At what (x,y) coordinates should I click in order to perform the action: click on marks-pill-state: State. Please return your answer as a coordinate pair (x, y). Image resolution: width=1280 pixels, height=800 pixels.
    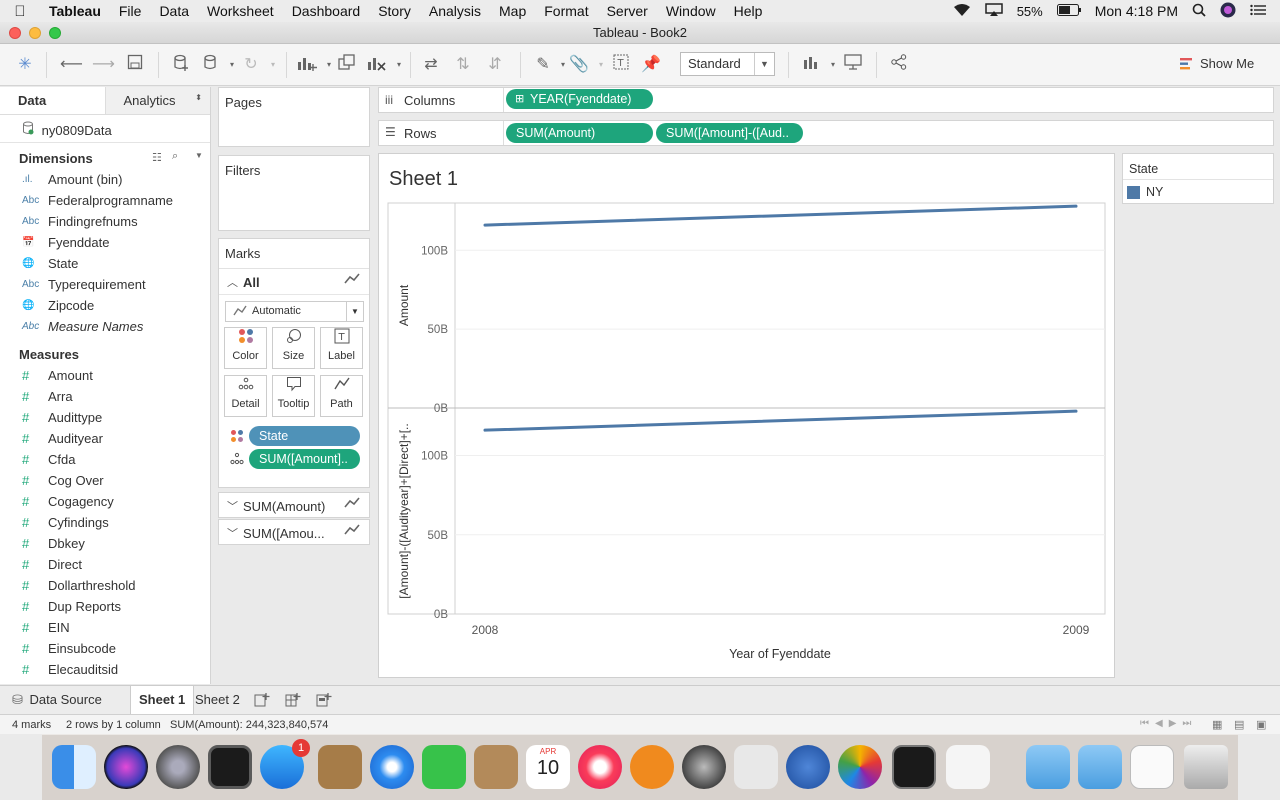
    Looking at the image, I should click on (304, 436).